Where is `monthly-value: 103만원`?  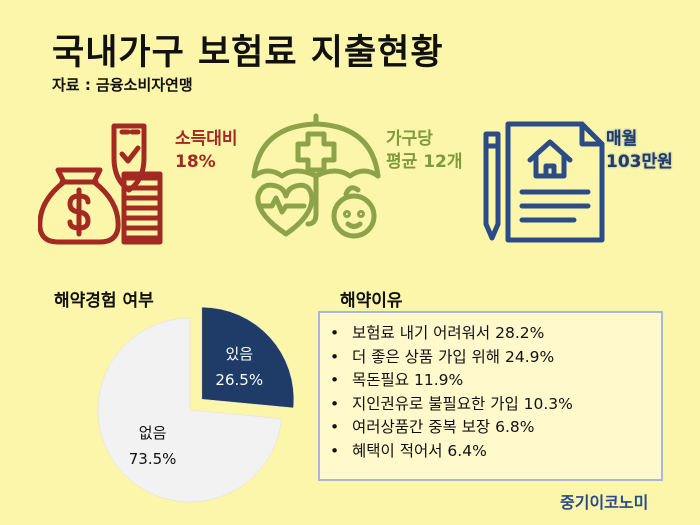
monthly-value: 103만원 is located at coordinates (639, 162).